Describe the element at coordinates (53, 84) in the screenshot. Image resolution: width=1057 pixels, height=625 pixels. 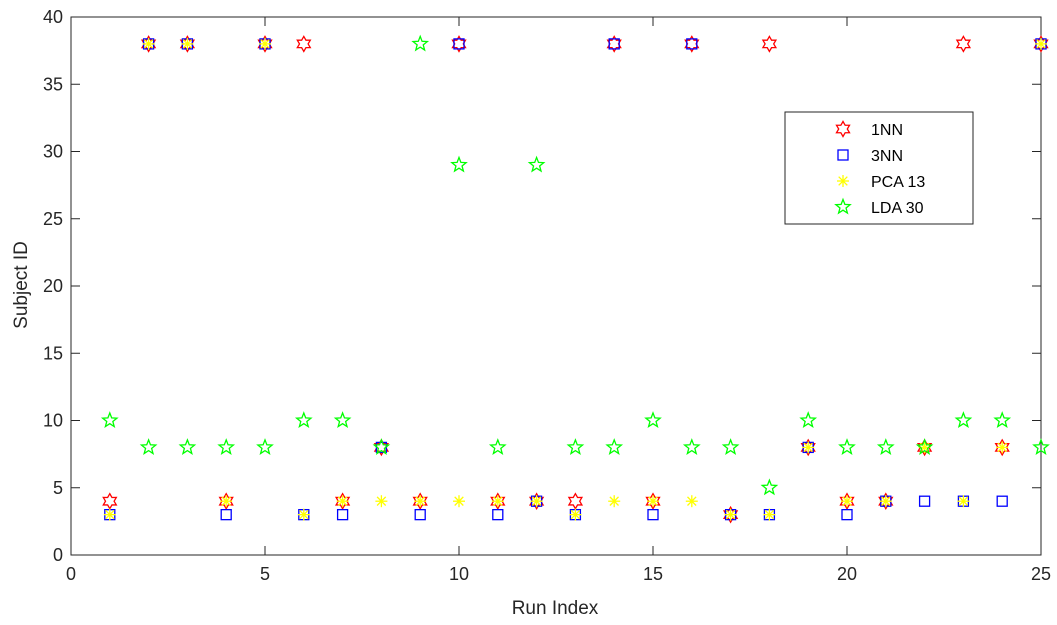
I see `y-tick-label: 35` at that location.